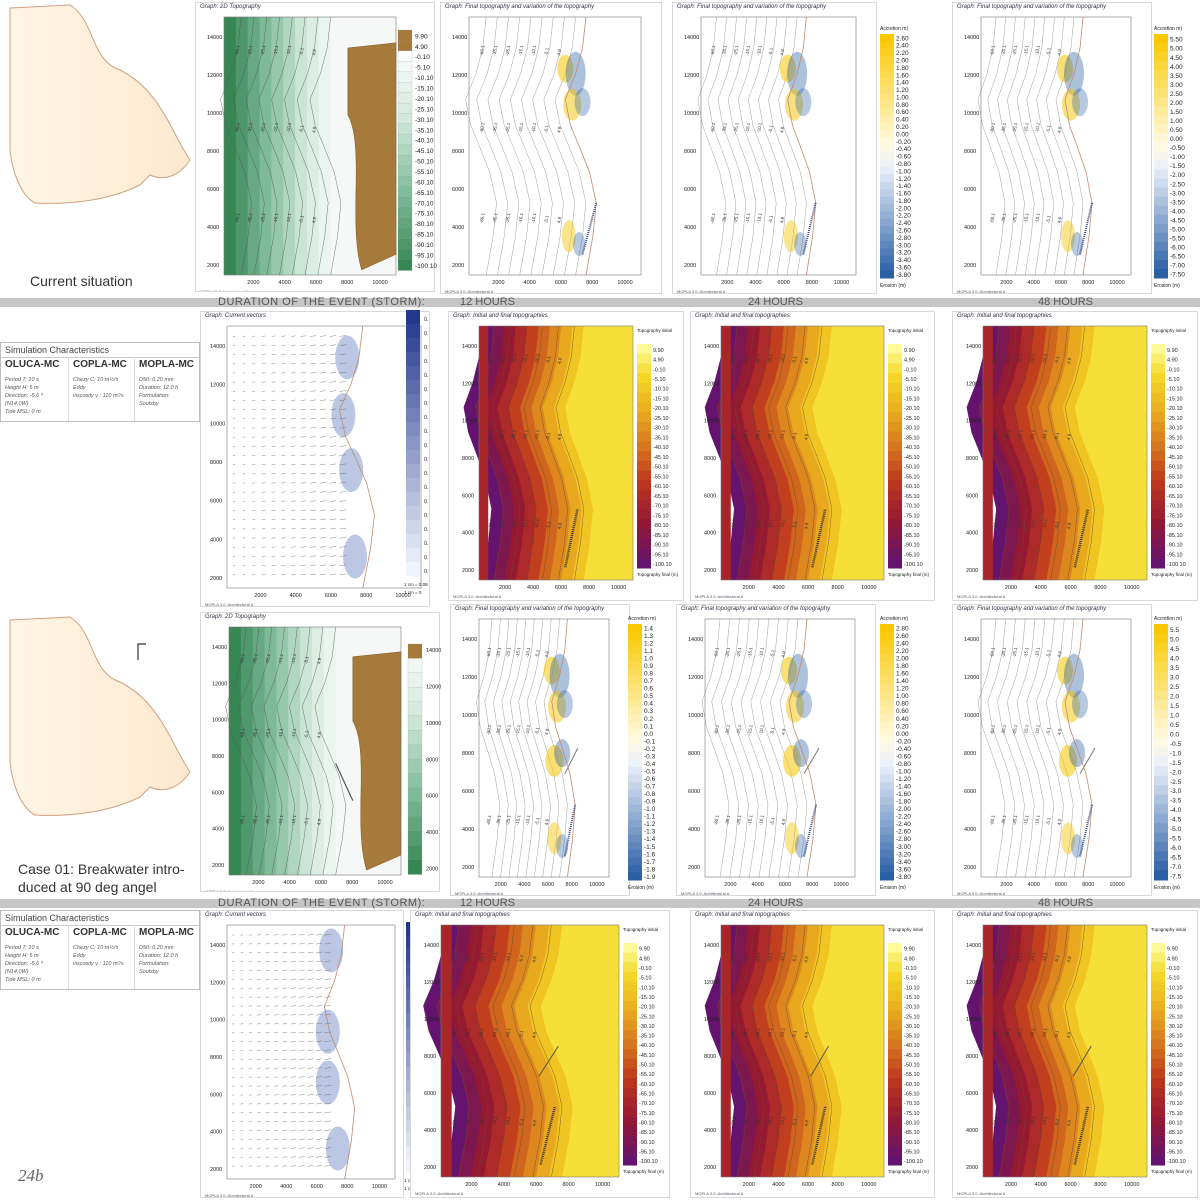 The image size is (1200, 1203). What do you see at coordinates (1176, 839) in the screenshot?
I see `colorbar-tick-label: -5.5` at bounding box center [1176, 839].